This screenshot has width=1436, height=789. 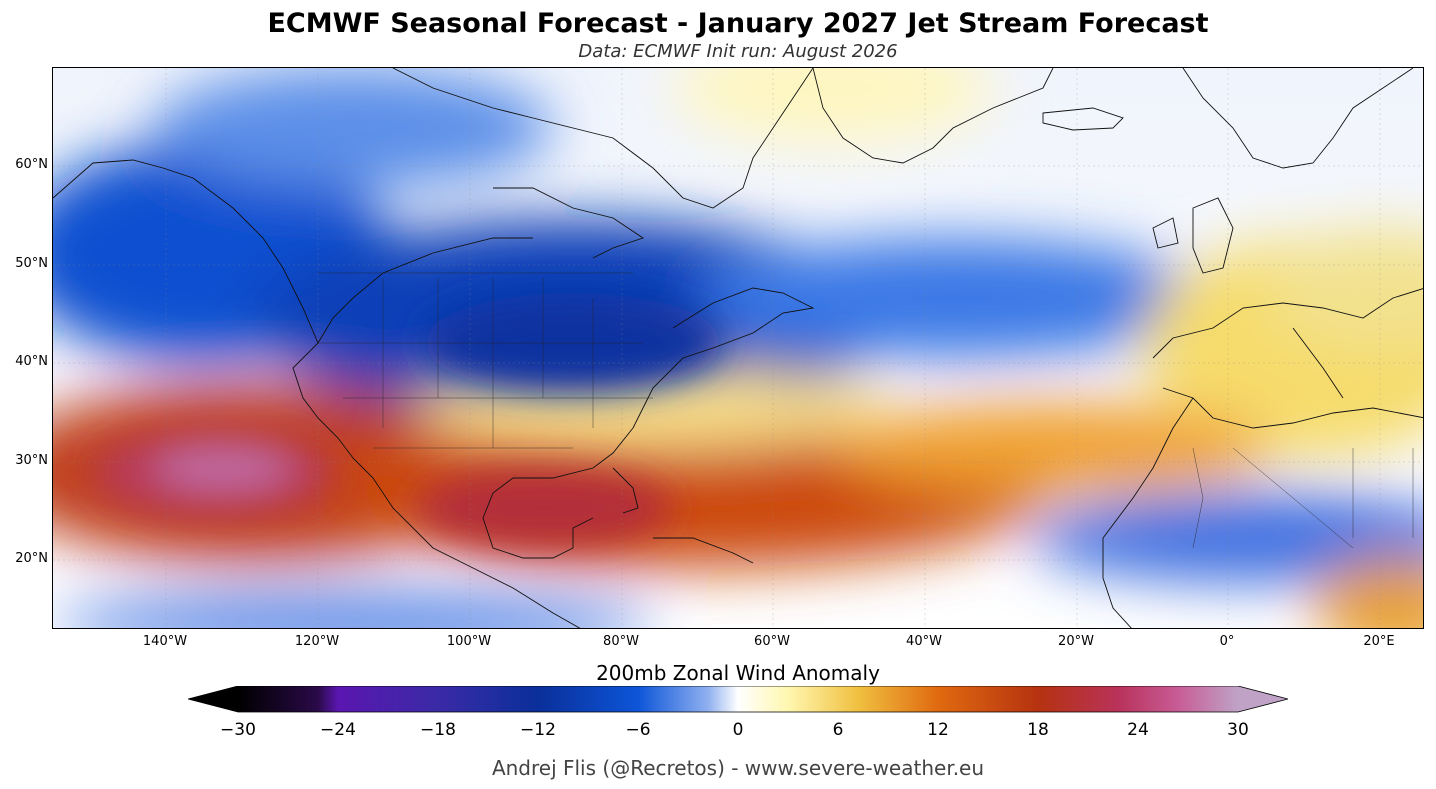 I want to click on lon-tick-120w: 120°W, so click(x=317, y=641).